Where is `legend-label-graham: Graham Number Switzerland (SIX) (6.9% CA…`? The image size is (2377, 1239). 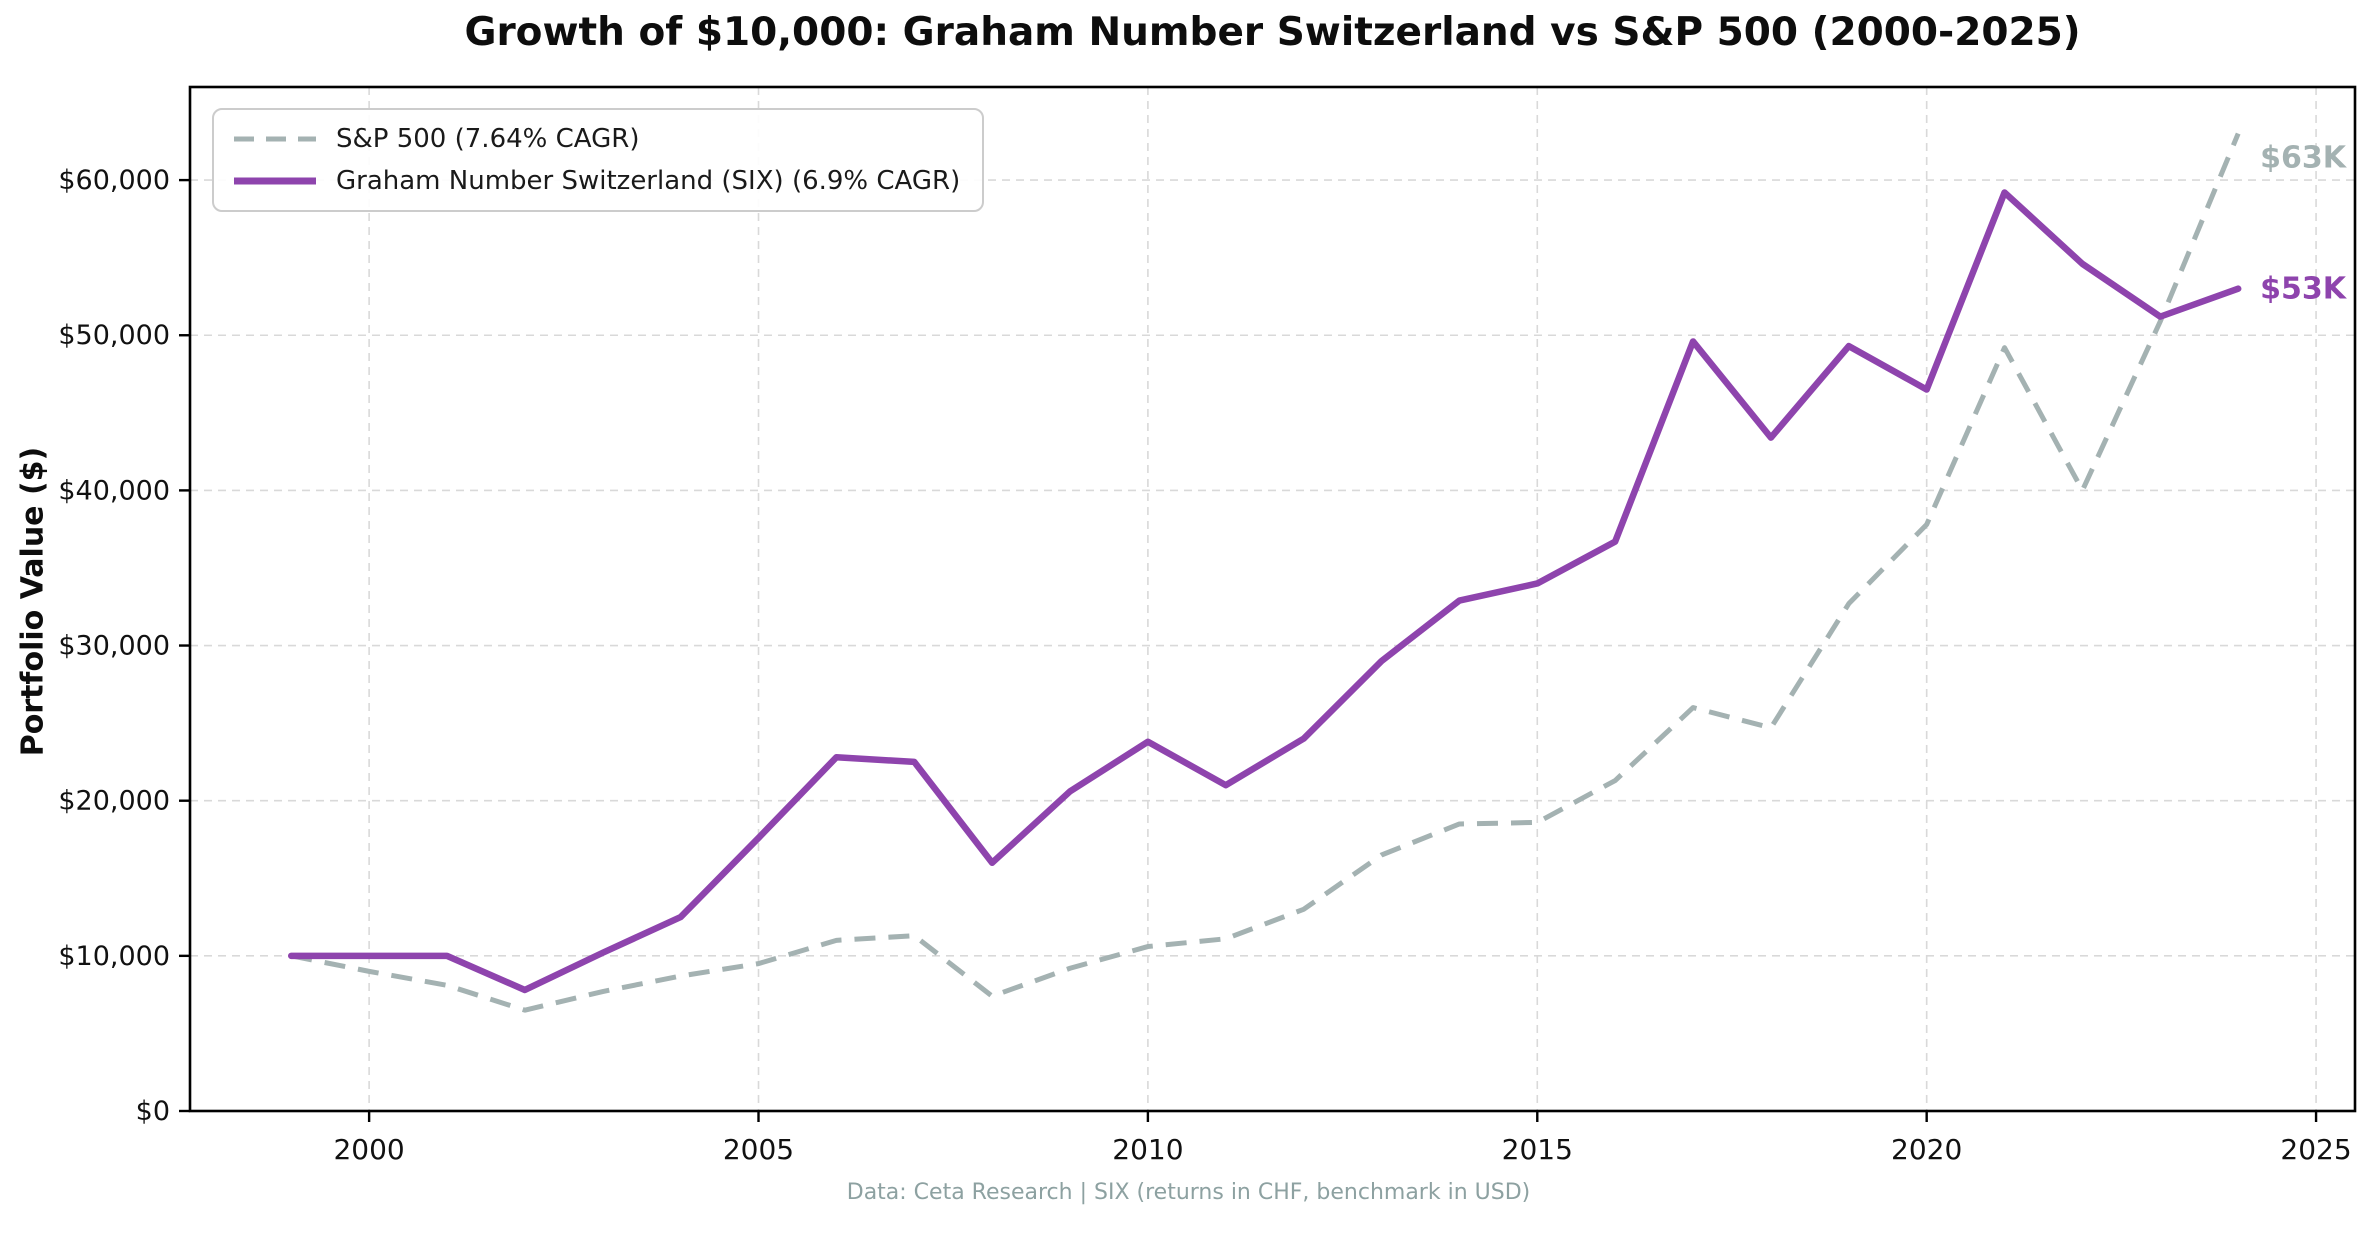 legend-label-graham: Graham Number Switzerland (SIX) (6.9% CA… is located at coordinates (648, 181).